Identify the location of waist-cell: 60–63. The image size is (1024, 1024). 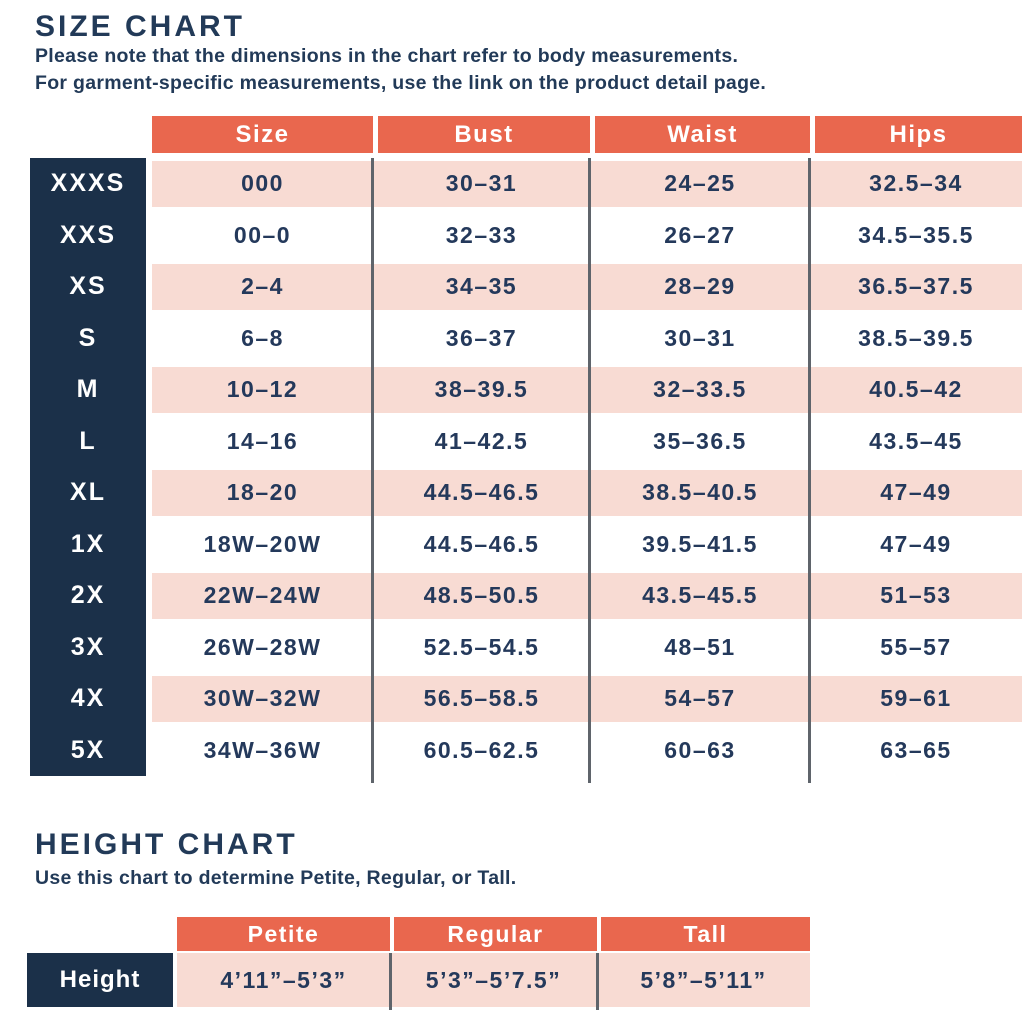
(700, 749).